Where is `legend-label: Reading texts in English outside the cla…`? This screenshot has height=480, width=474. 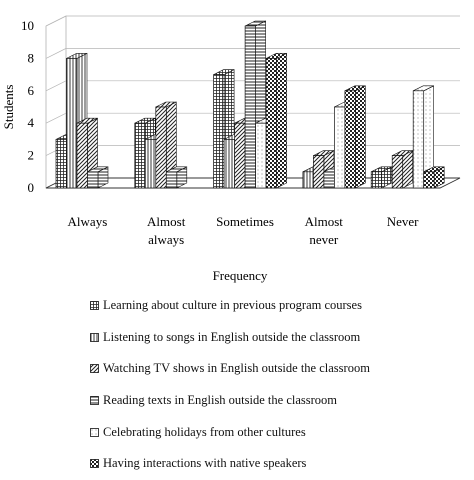
legend-label: Reading texts in English outside the cla… is located at coordinates (220, 400).